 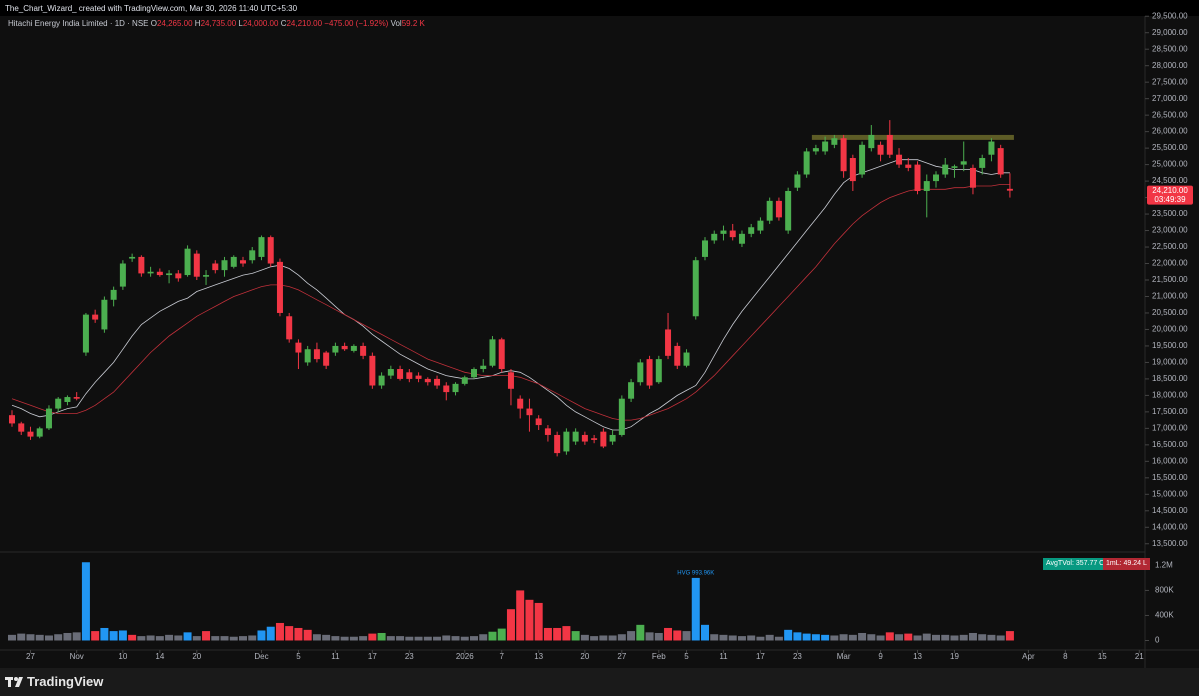 What do you see at coordinates (1170, 147) in the screenshot?
I see `y-tick-label: 25,500.00` at bounding box center [1170, 147].